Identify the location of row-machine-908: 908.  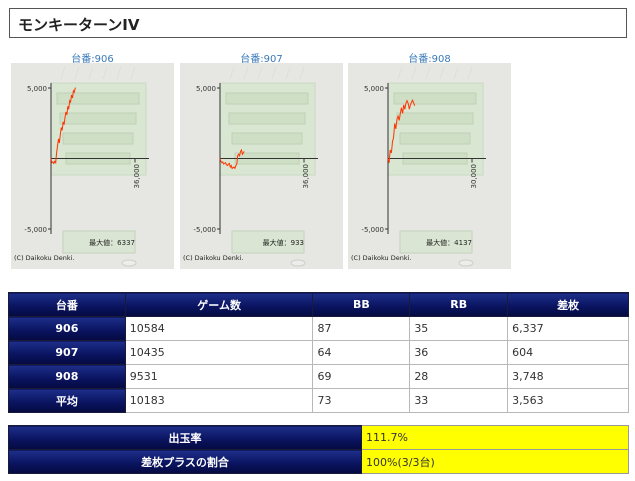
(67, 376).